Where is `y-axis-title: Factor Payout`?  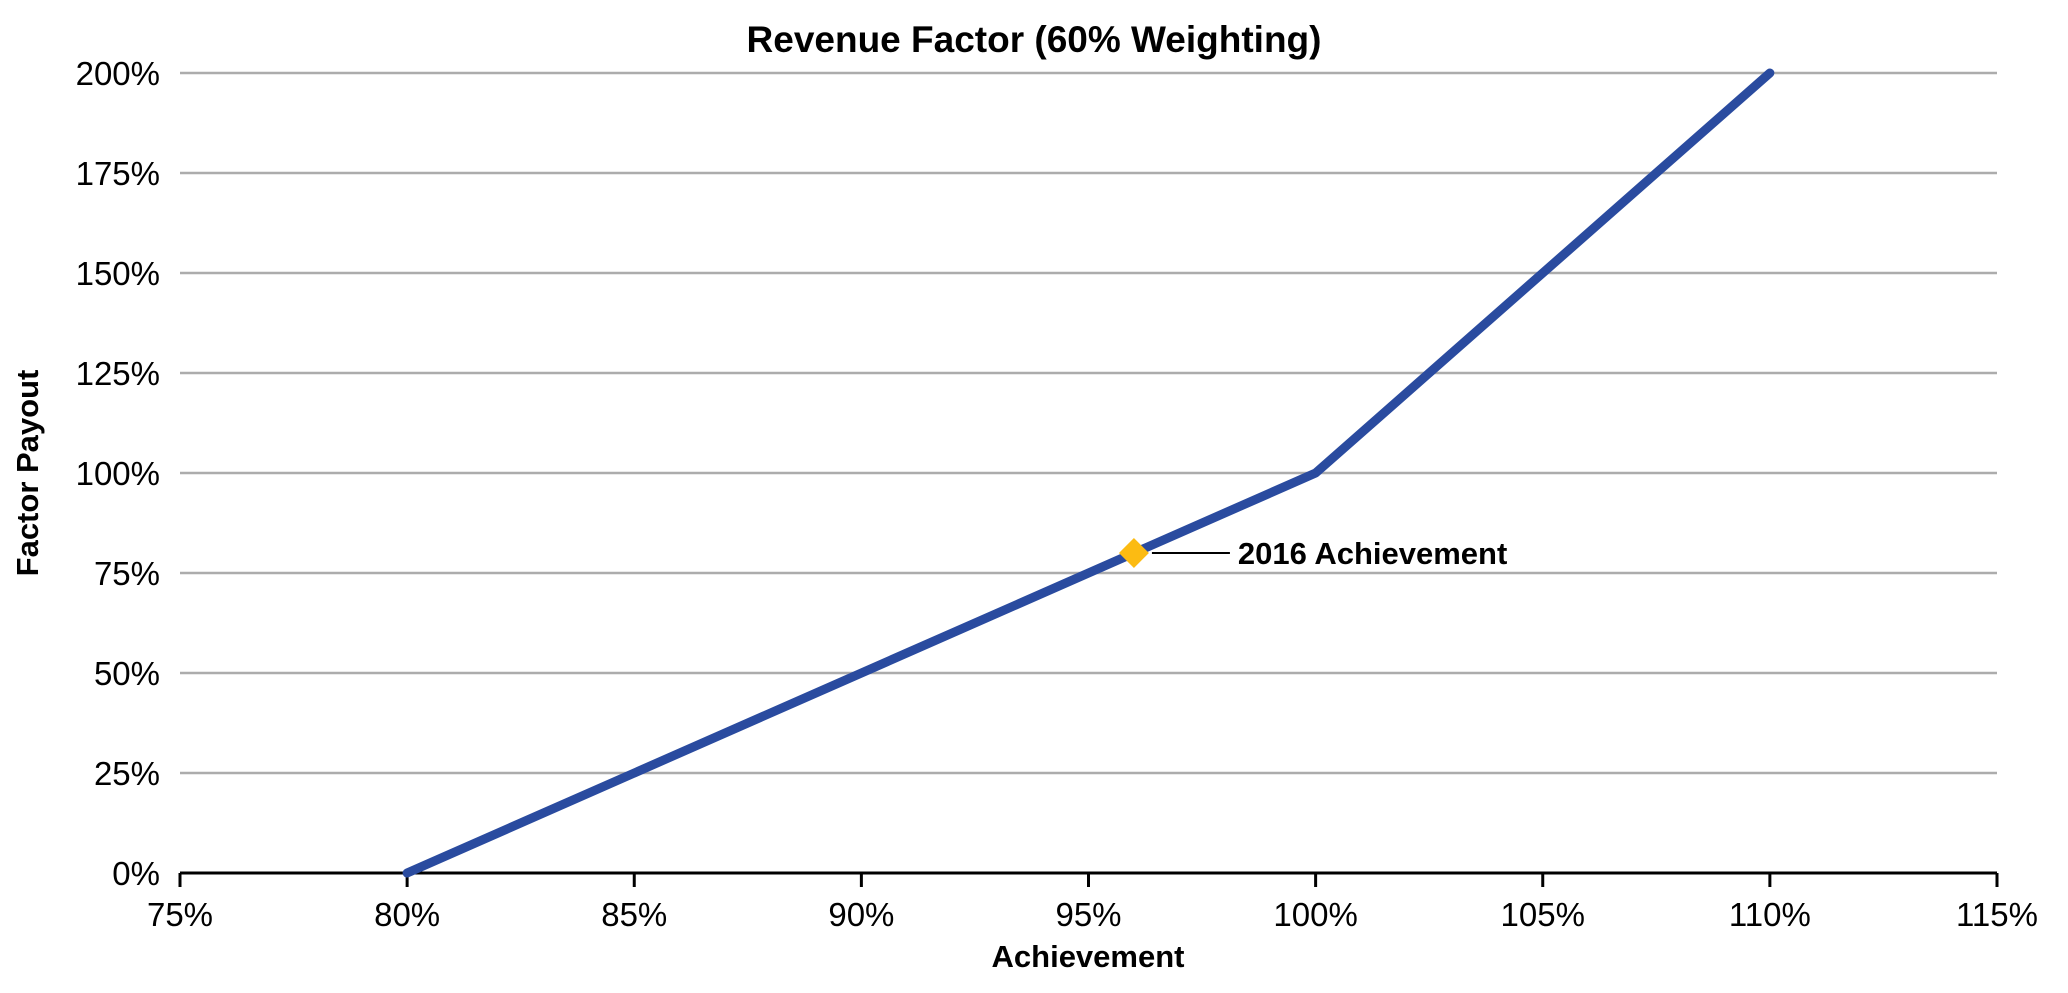 y-axis-title: Factor Payout is located at coordinates (27, 473).